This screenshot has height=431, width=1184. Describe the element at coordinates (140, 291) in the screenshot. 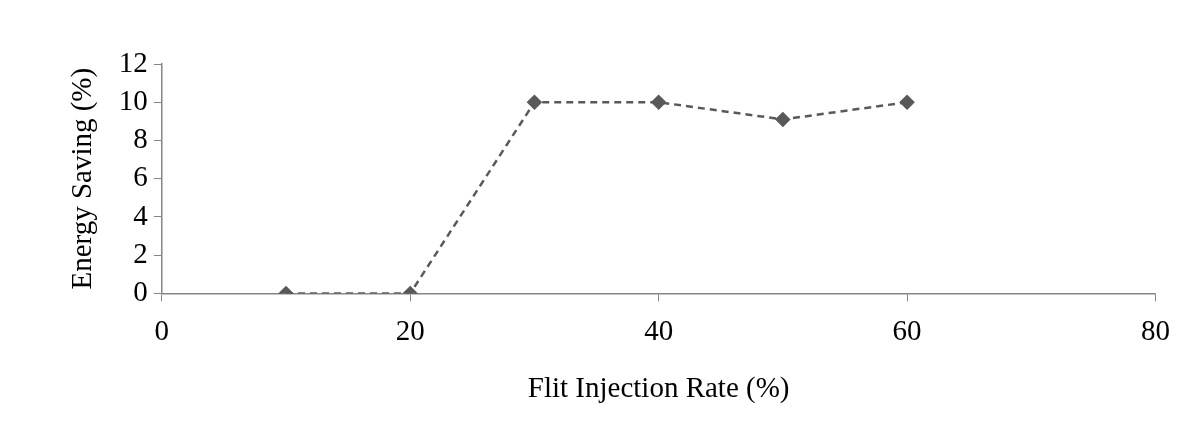

I see `y-tick-label: 0` at that location.